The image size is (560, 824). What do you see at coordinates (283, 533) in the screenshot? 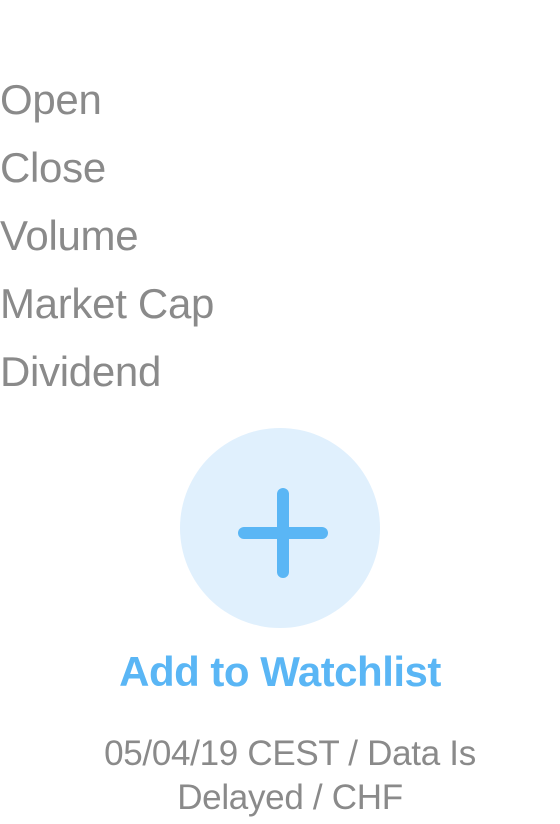
I see `plus-icon` at bounding box center [283, 533].